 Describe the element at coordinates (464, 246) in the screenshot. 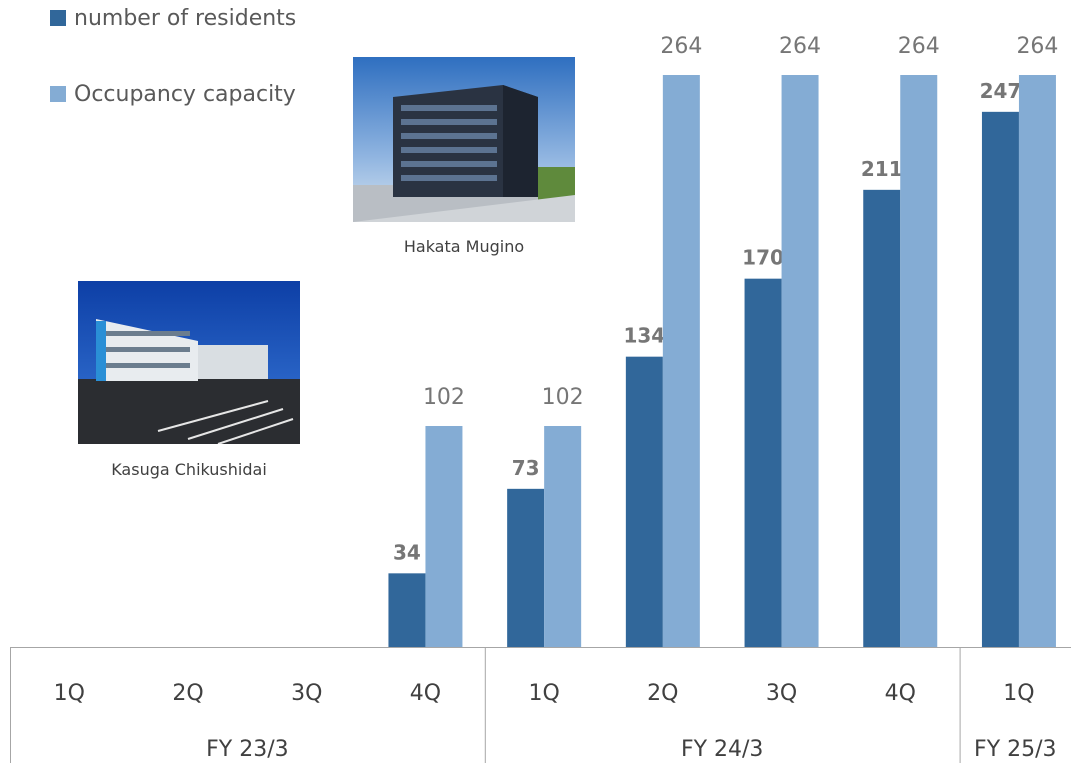

I see `hakata-mugino-caption: Hakata Mugino` at that location.